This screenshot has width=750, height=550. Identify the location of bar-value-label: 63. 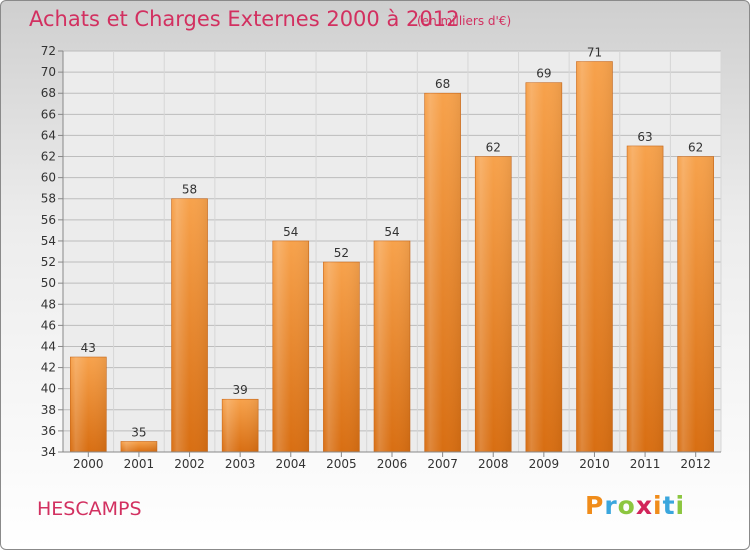
(644, 137).